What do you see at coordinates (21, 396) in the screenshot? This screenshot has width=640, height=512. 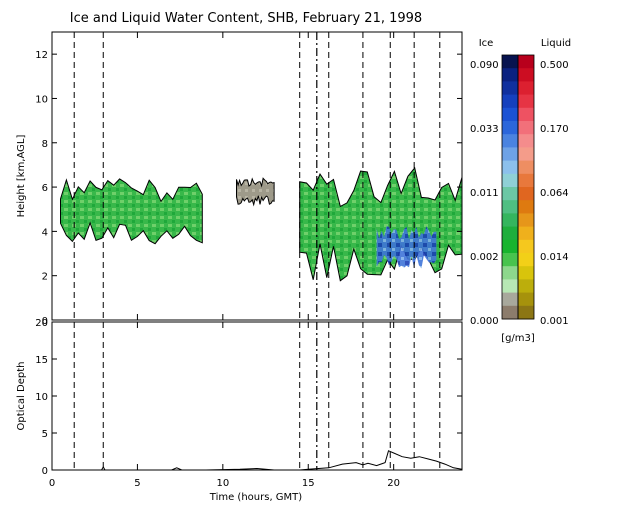 I see `bottom-y-axis-label: Optical Depth` at bounding box center [21, 396].